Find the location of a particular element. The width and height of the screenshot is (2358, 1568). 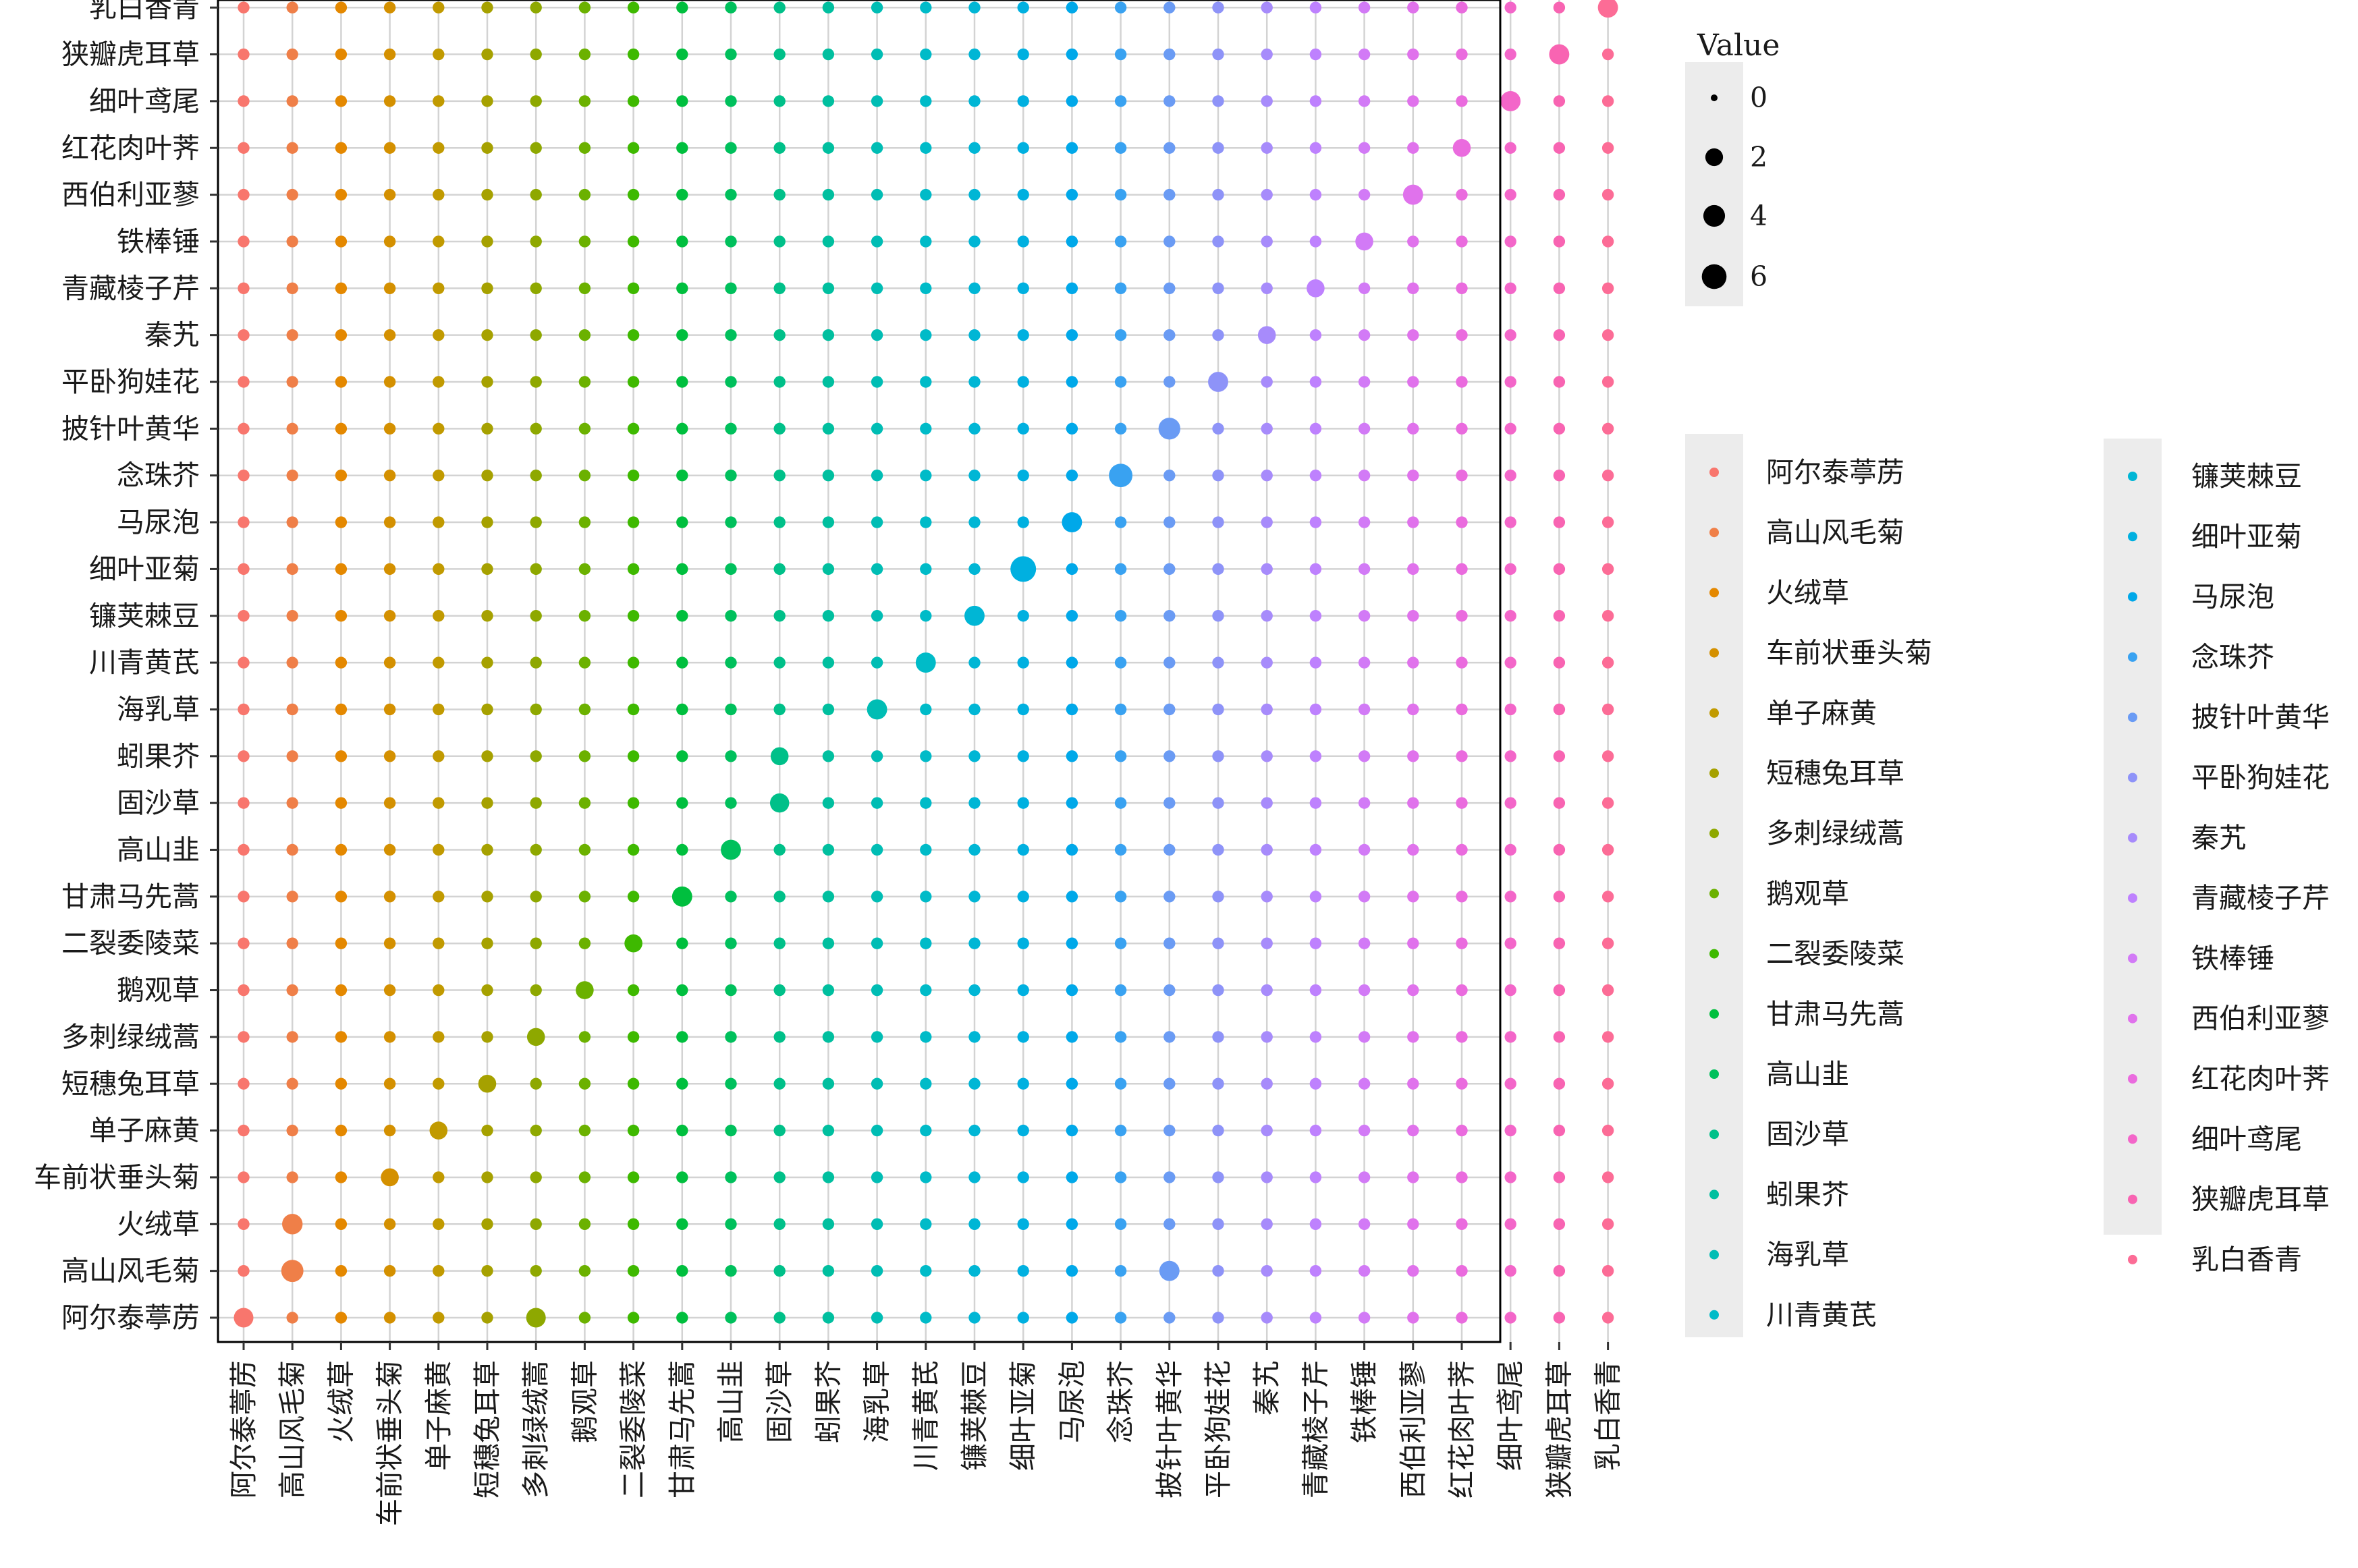

size-legend-key is located at coordinates (1714, 276).